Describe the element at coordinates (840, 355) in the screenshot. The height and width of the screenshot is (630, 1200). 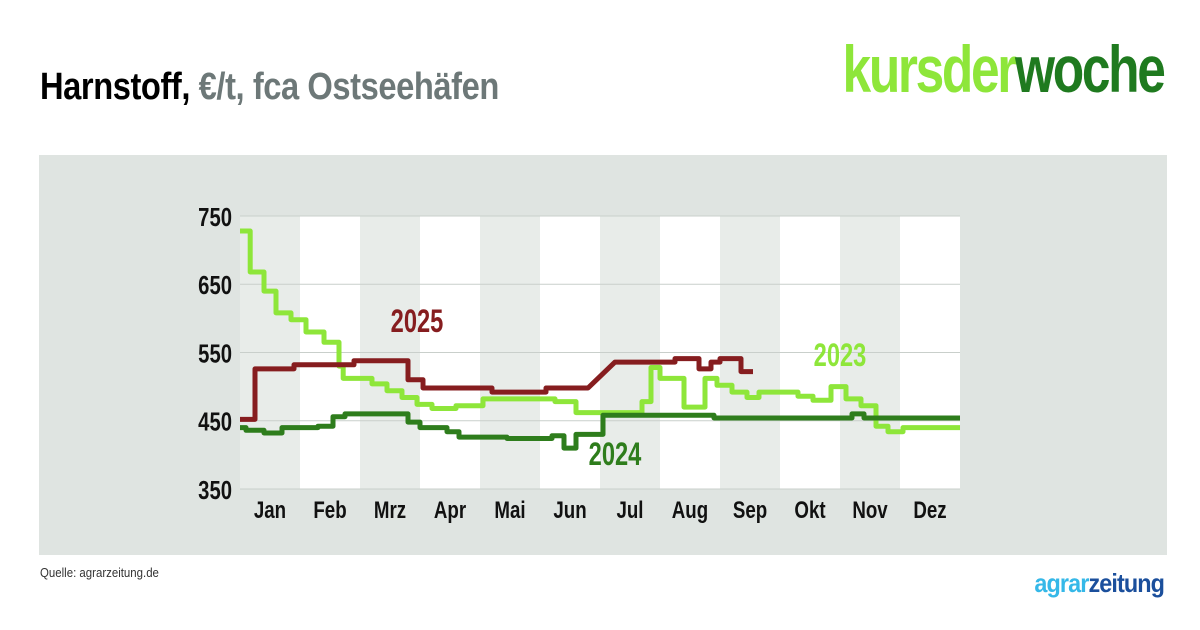
I see `series-label-2023: 2023` at that location.